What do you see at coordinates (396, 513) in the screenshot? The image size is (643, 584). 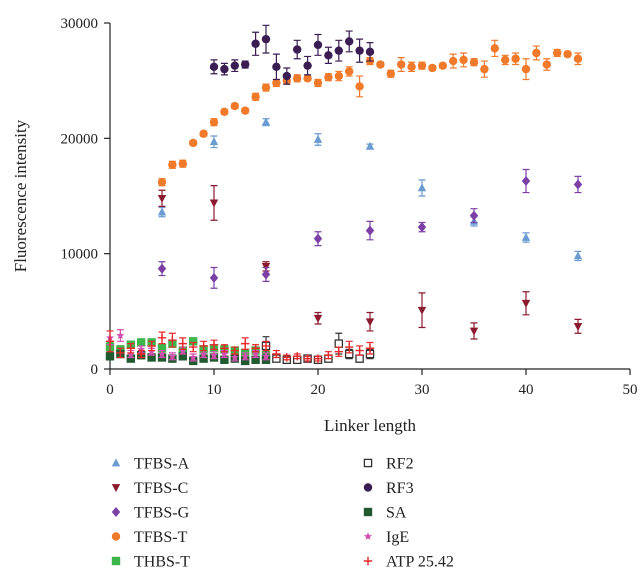 I see `legend-label: SA` at bounding box center [396, 513].